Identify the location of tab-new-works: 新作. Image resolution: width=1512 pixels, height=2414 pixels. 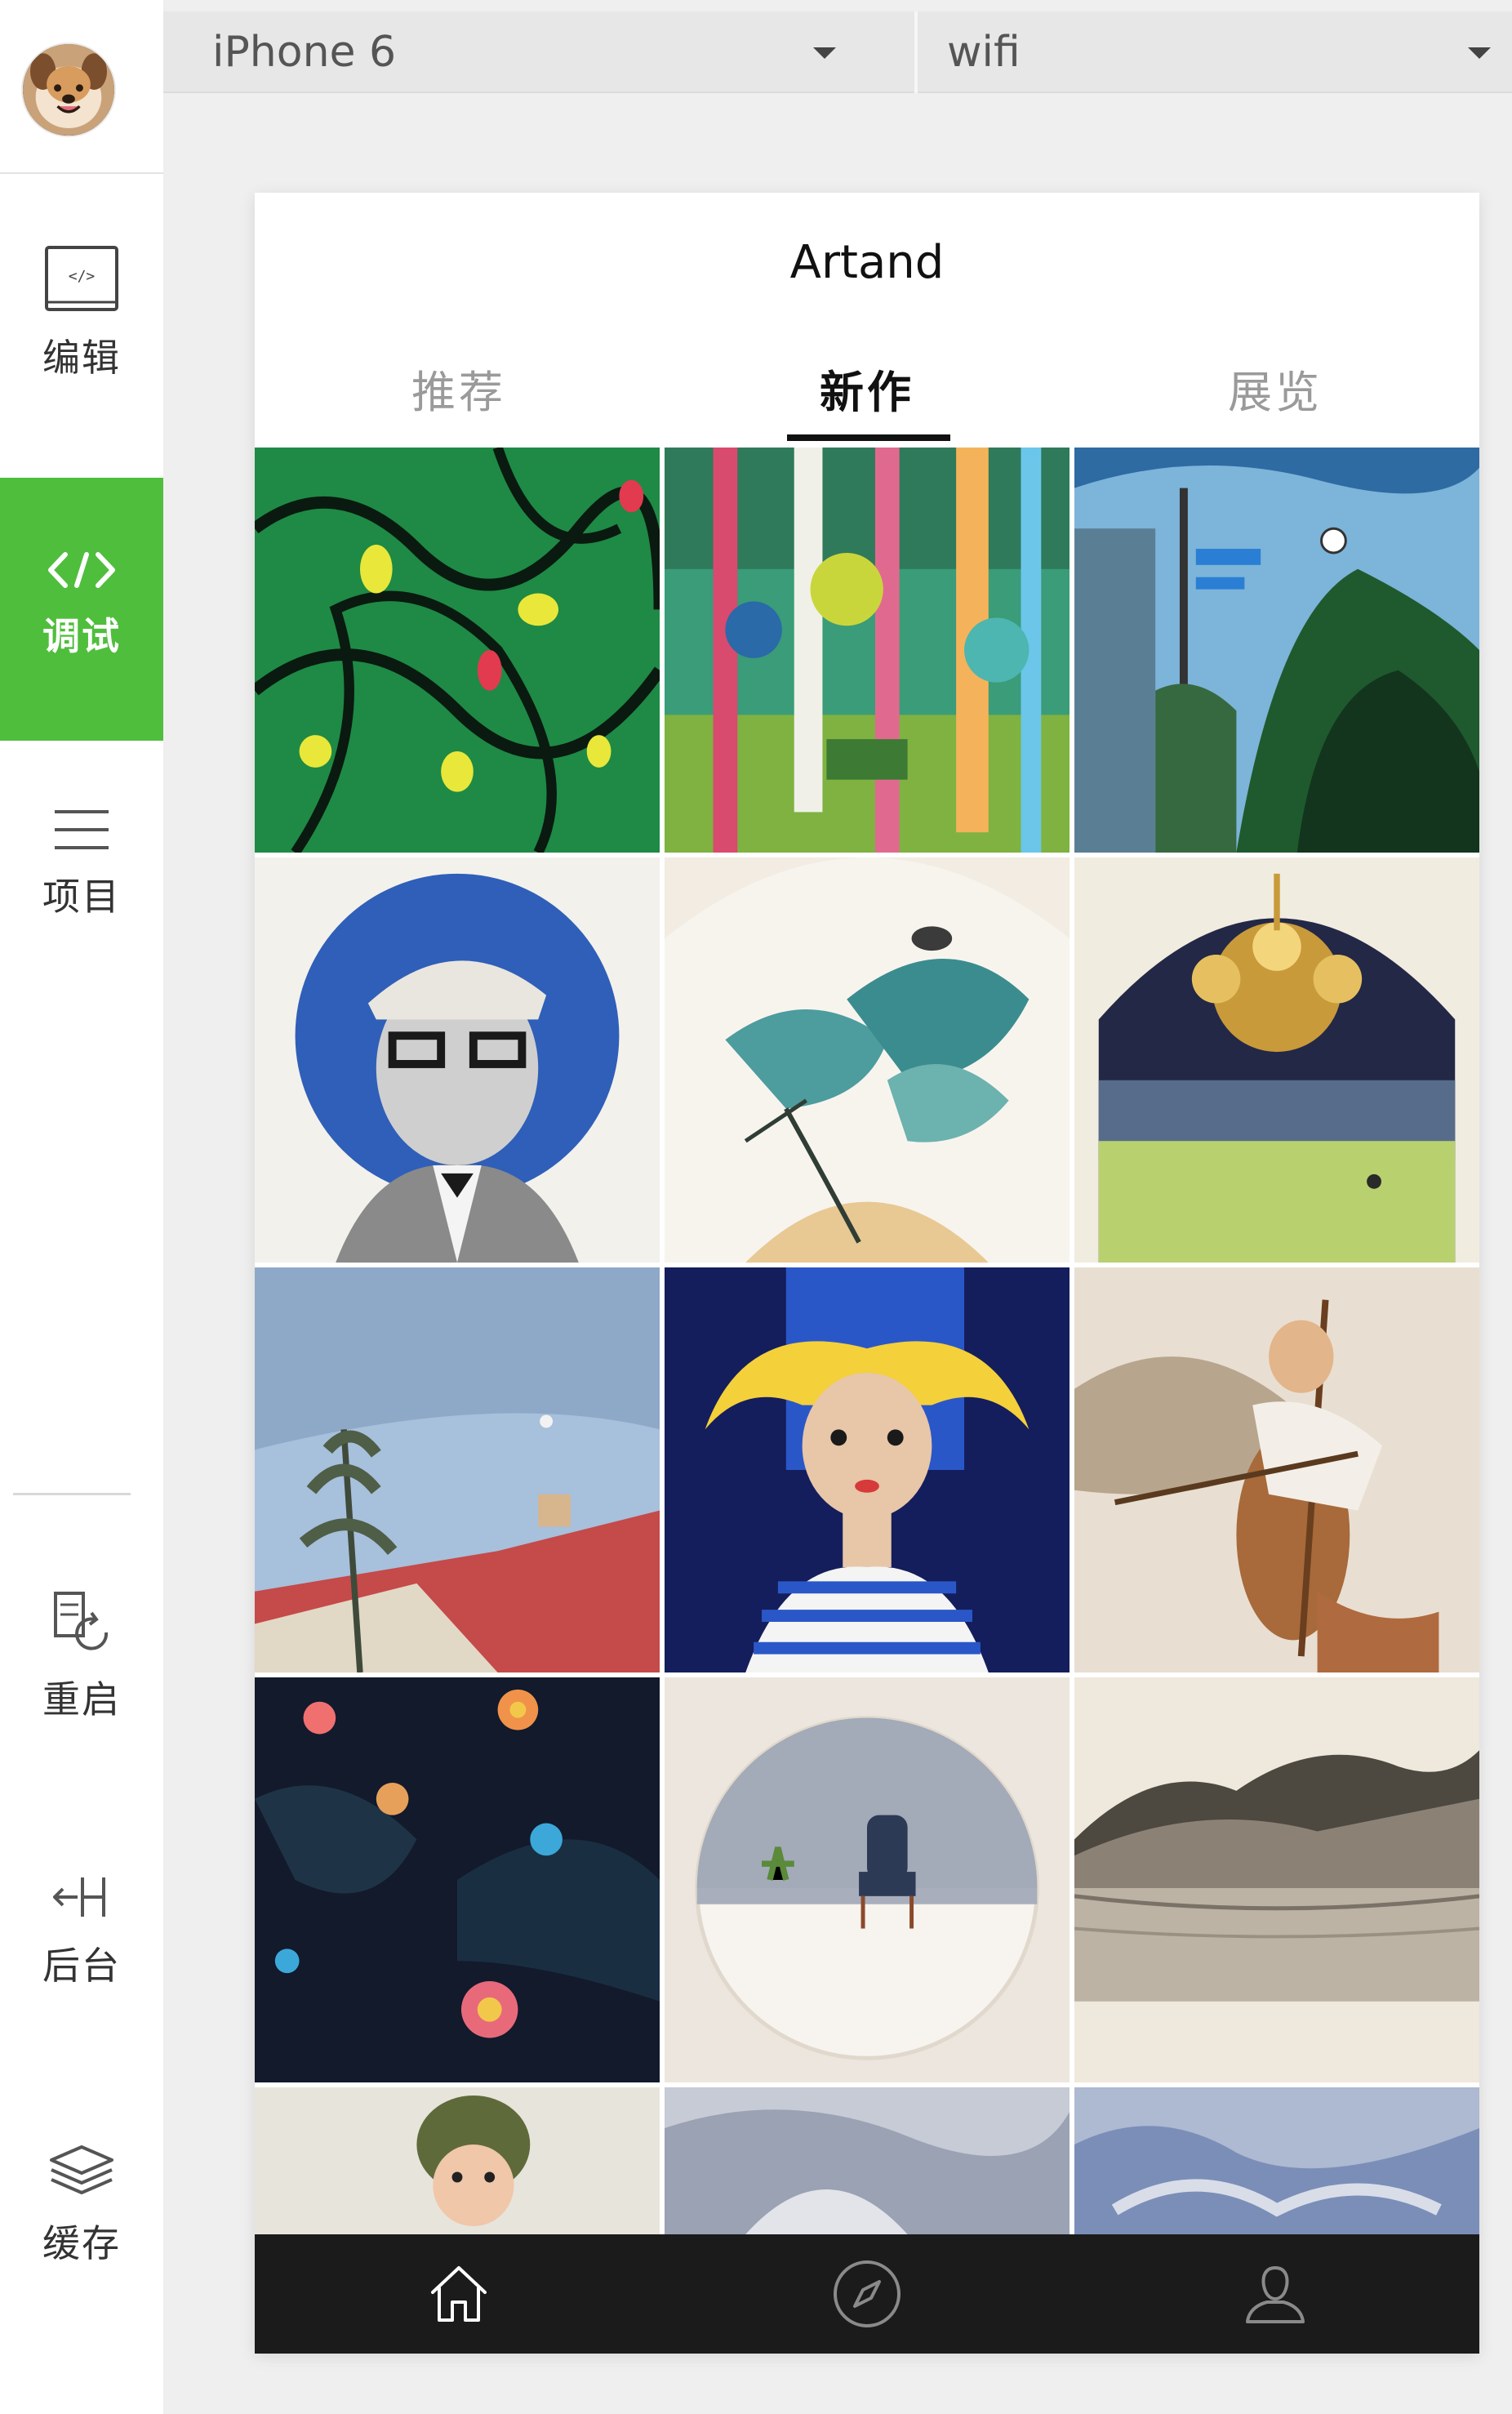
(867, 392).